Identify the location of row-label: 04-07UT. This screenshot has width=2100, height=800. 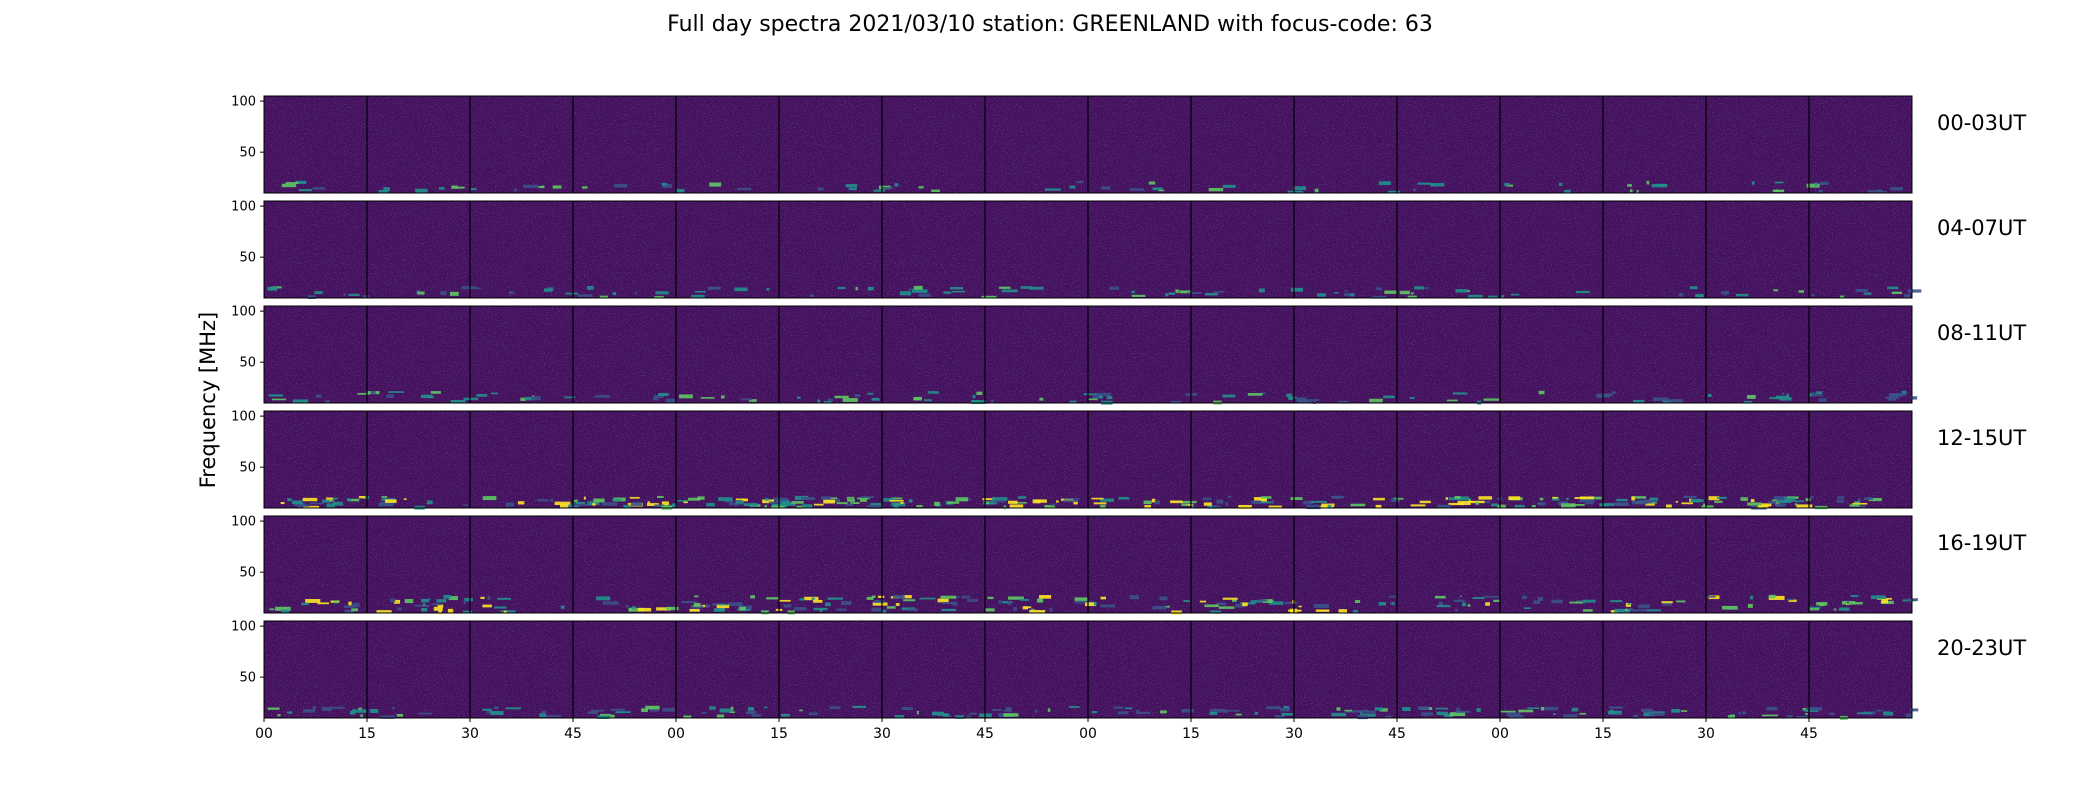
(1981, 228).